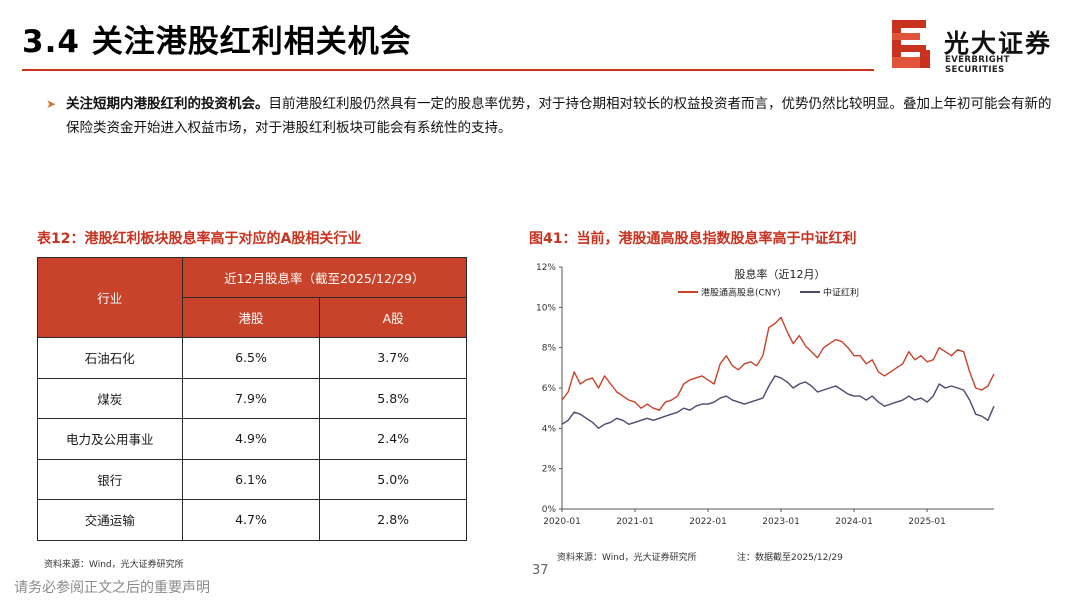 This screenshot has width=1080, height=608. I want to click on cell-hk: 7.9%, so click(251, 398).